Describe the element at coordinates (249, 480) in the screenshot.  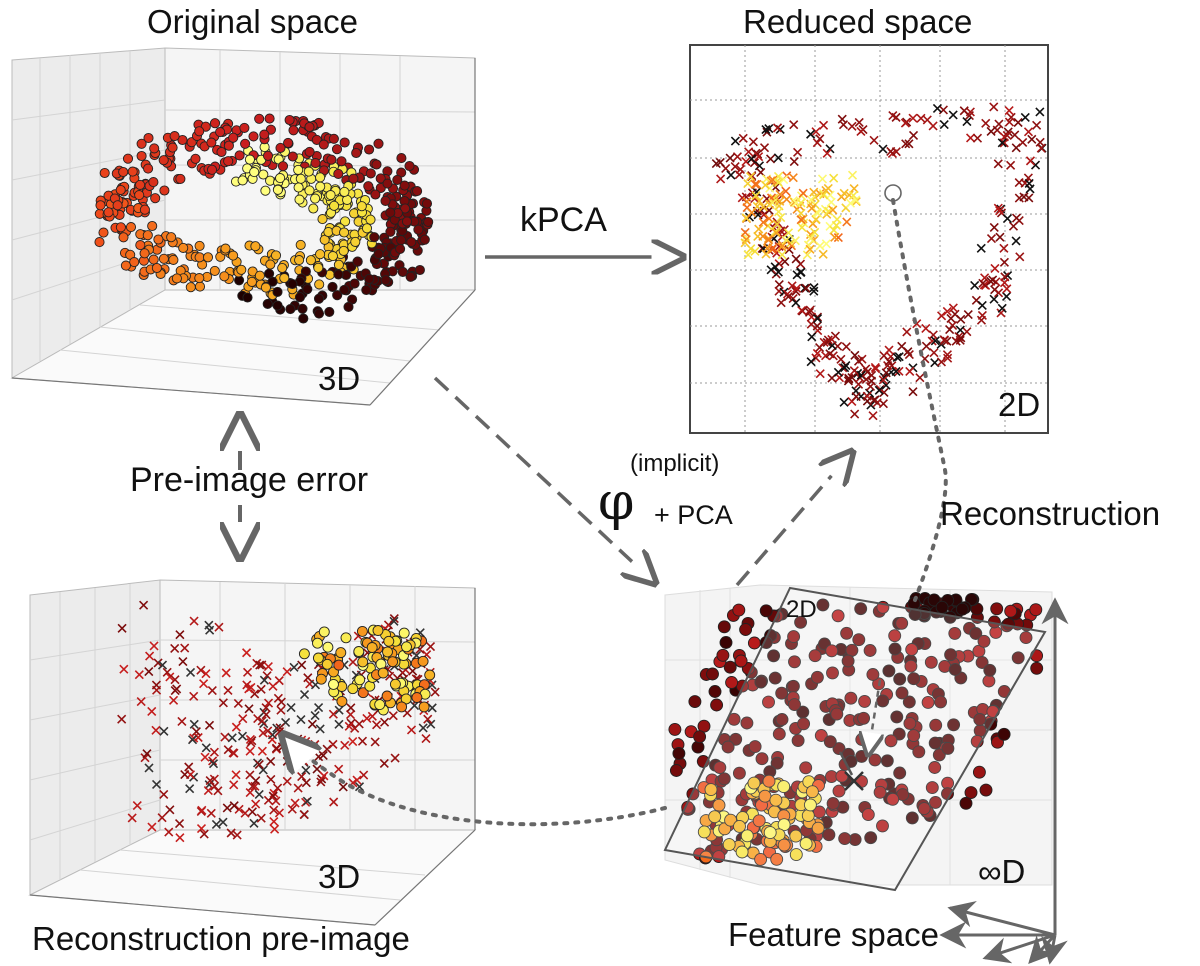
I see `pre-image-error-label: Pre-image error` at that location.